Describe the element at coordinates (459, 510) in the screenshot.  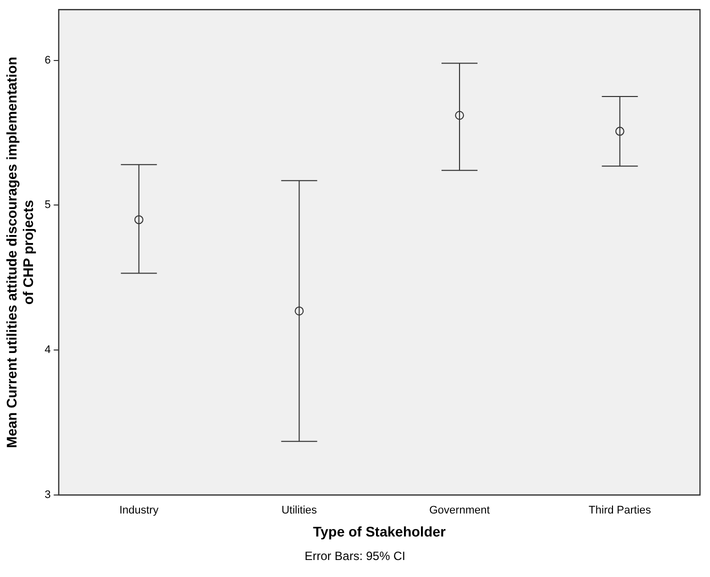
I see `x-tick-label: Government` at that location.